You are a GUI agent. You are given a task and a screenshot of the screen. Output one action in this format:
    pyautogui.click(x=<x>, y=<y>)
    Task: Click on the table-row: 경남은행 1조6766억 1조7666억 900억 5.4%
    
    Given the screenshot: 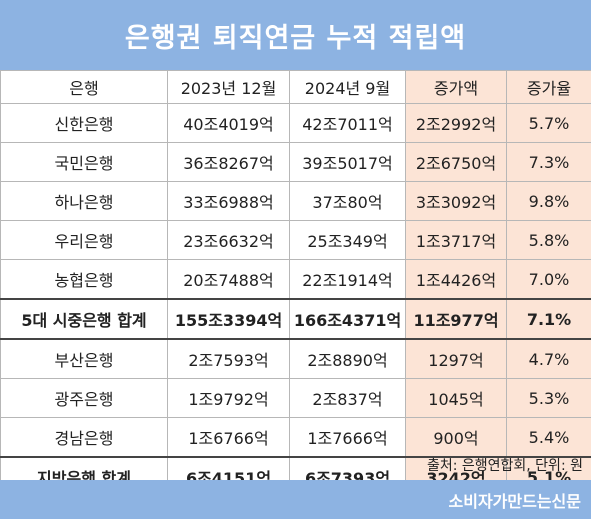 What is the action you would take?
    pyautogui.click(x=295, y=437)
    